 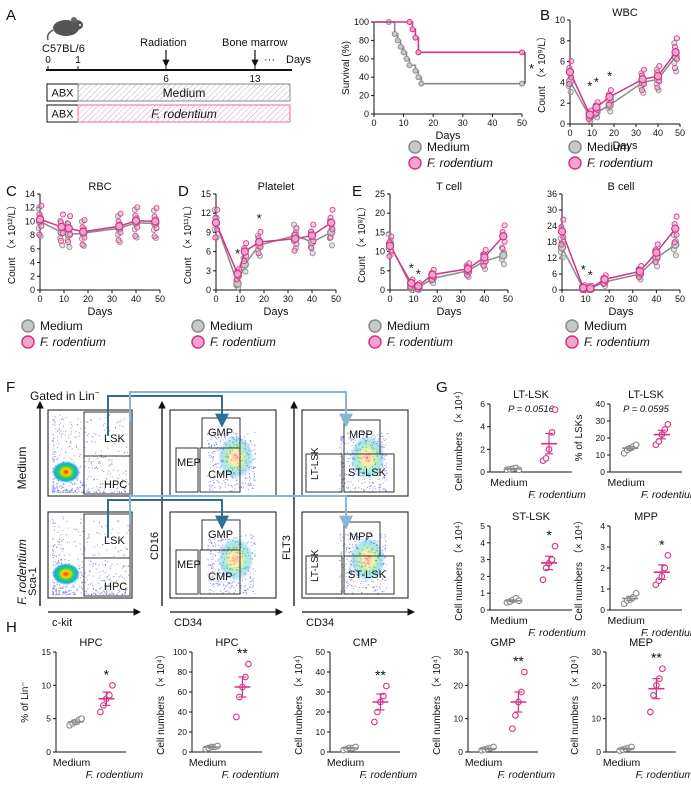 What do you see at coordinates (184, 92) in the screenshot?
I see `medium-hatched-bar` at bounding box center [184, 92].